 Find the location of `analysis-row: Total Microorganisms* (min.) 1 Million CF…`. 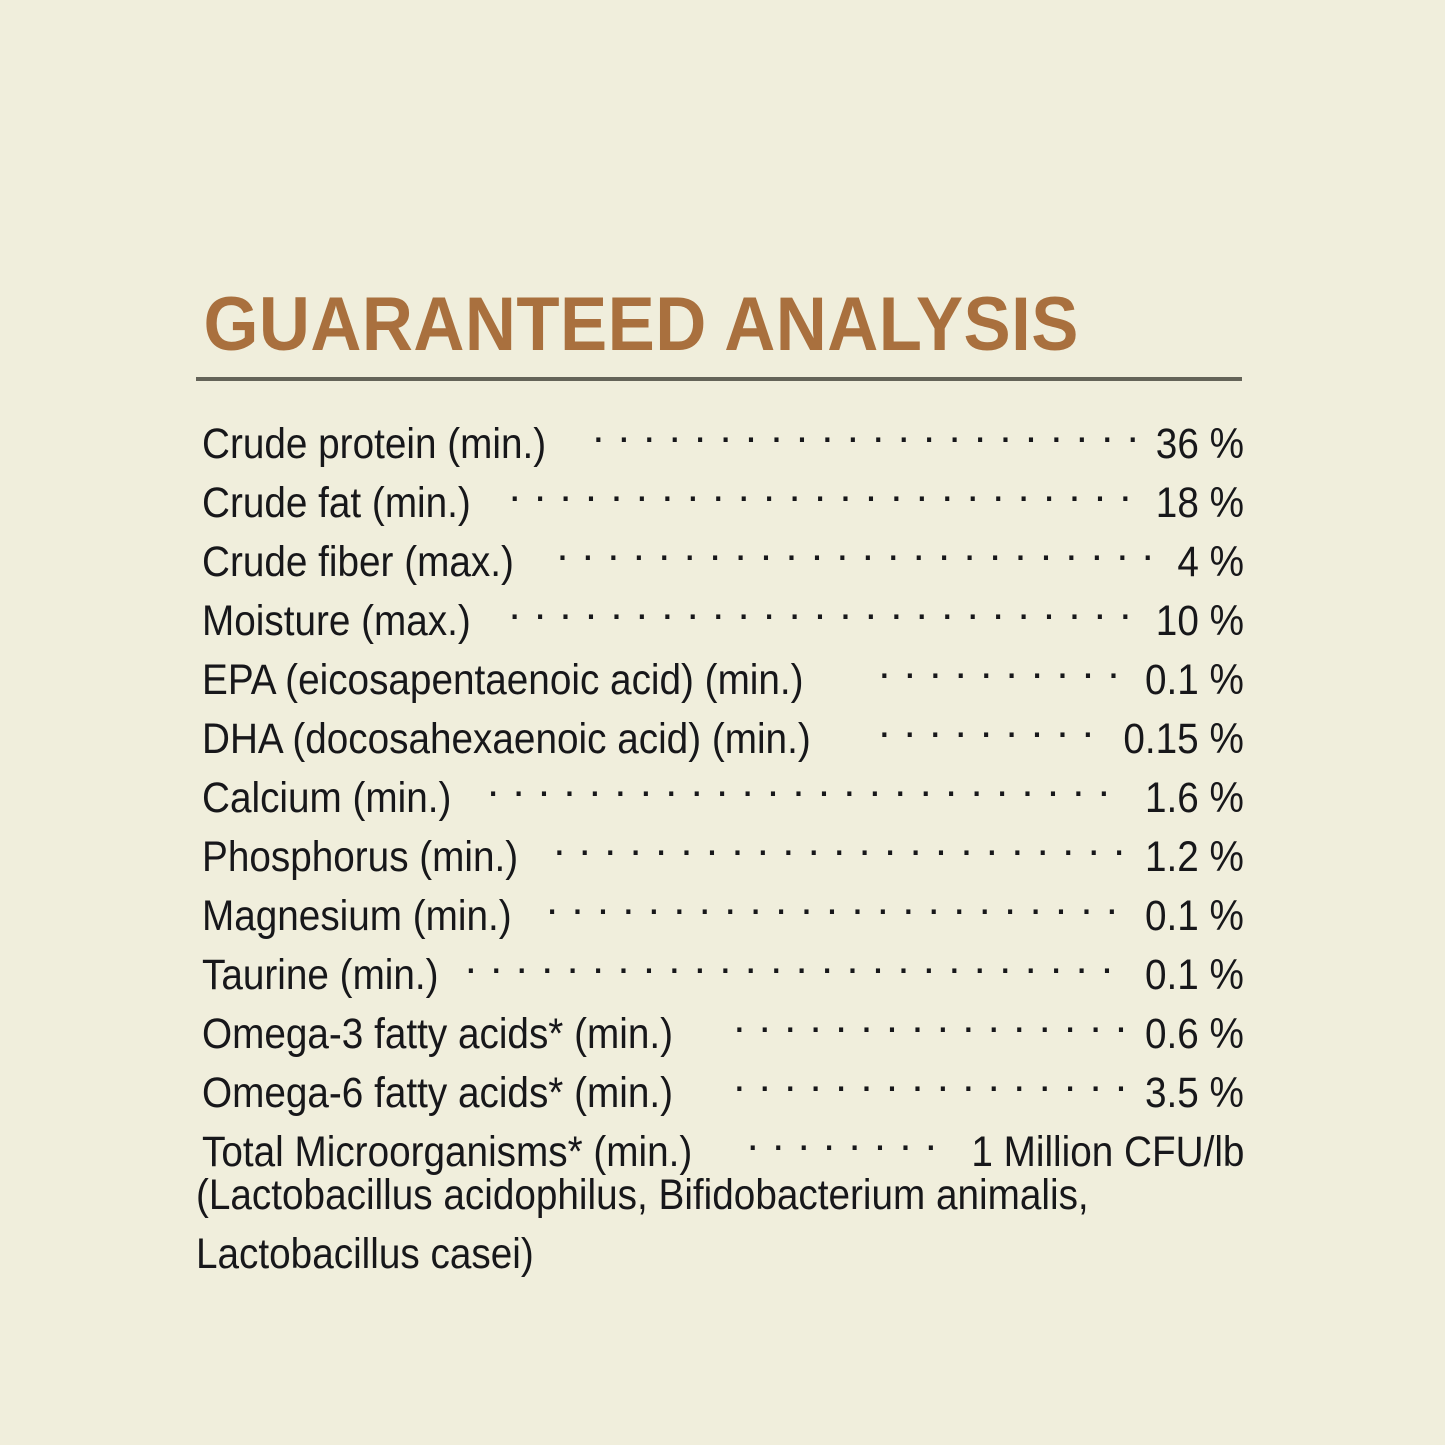

analysis-row: Total Microorganisms* (min.) 1 Million CF… is located at coordinates (723, 1141).